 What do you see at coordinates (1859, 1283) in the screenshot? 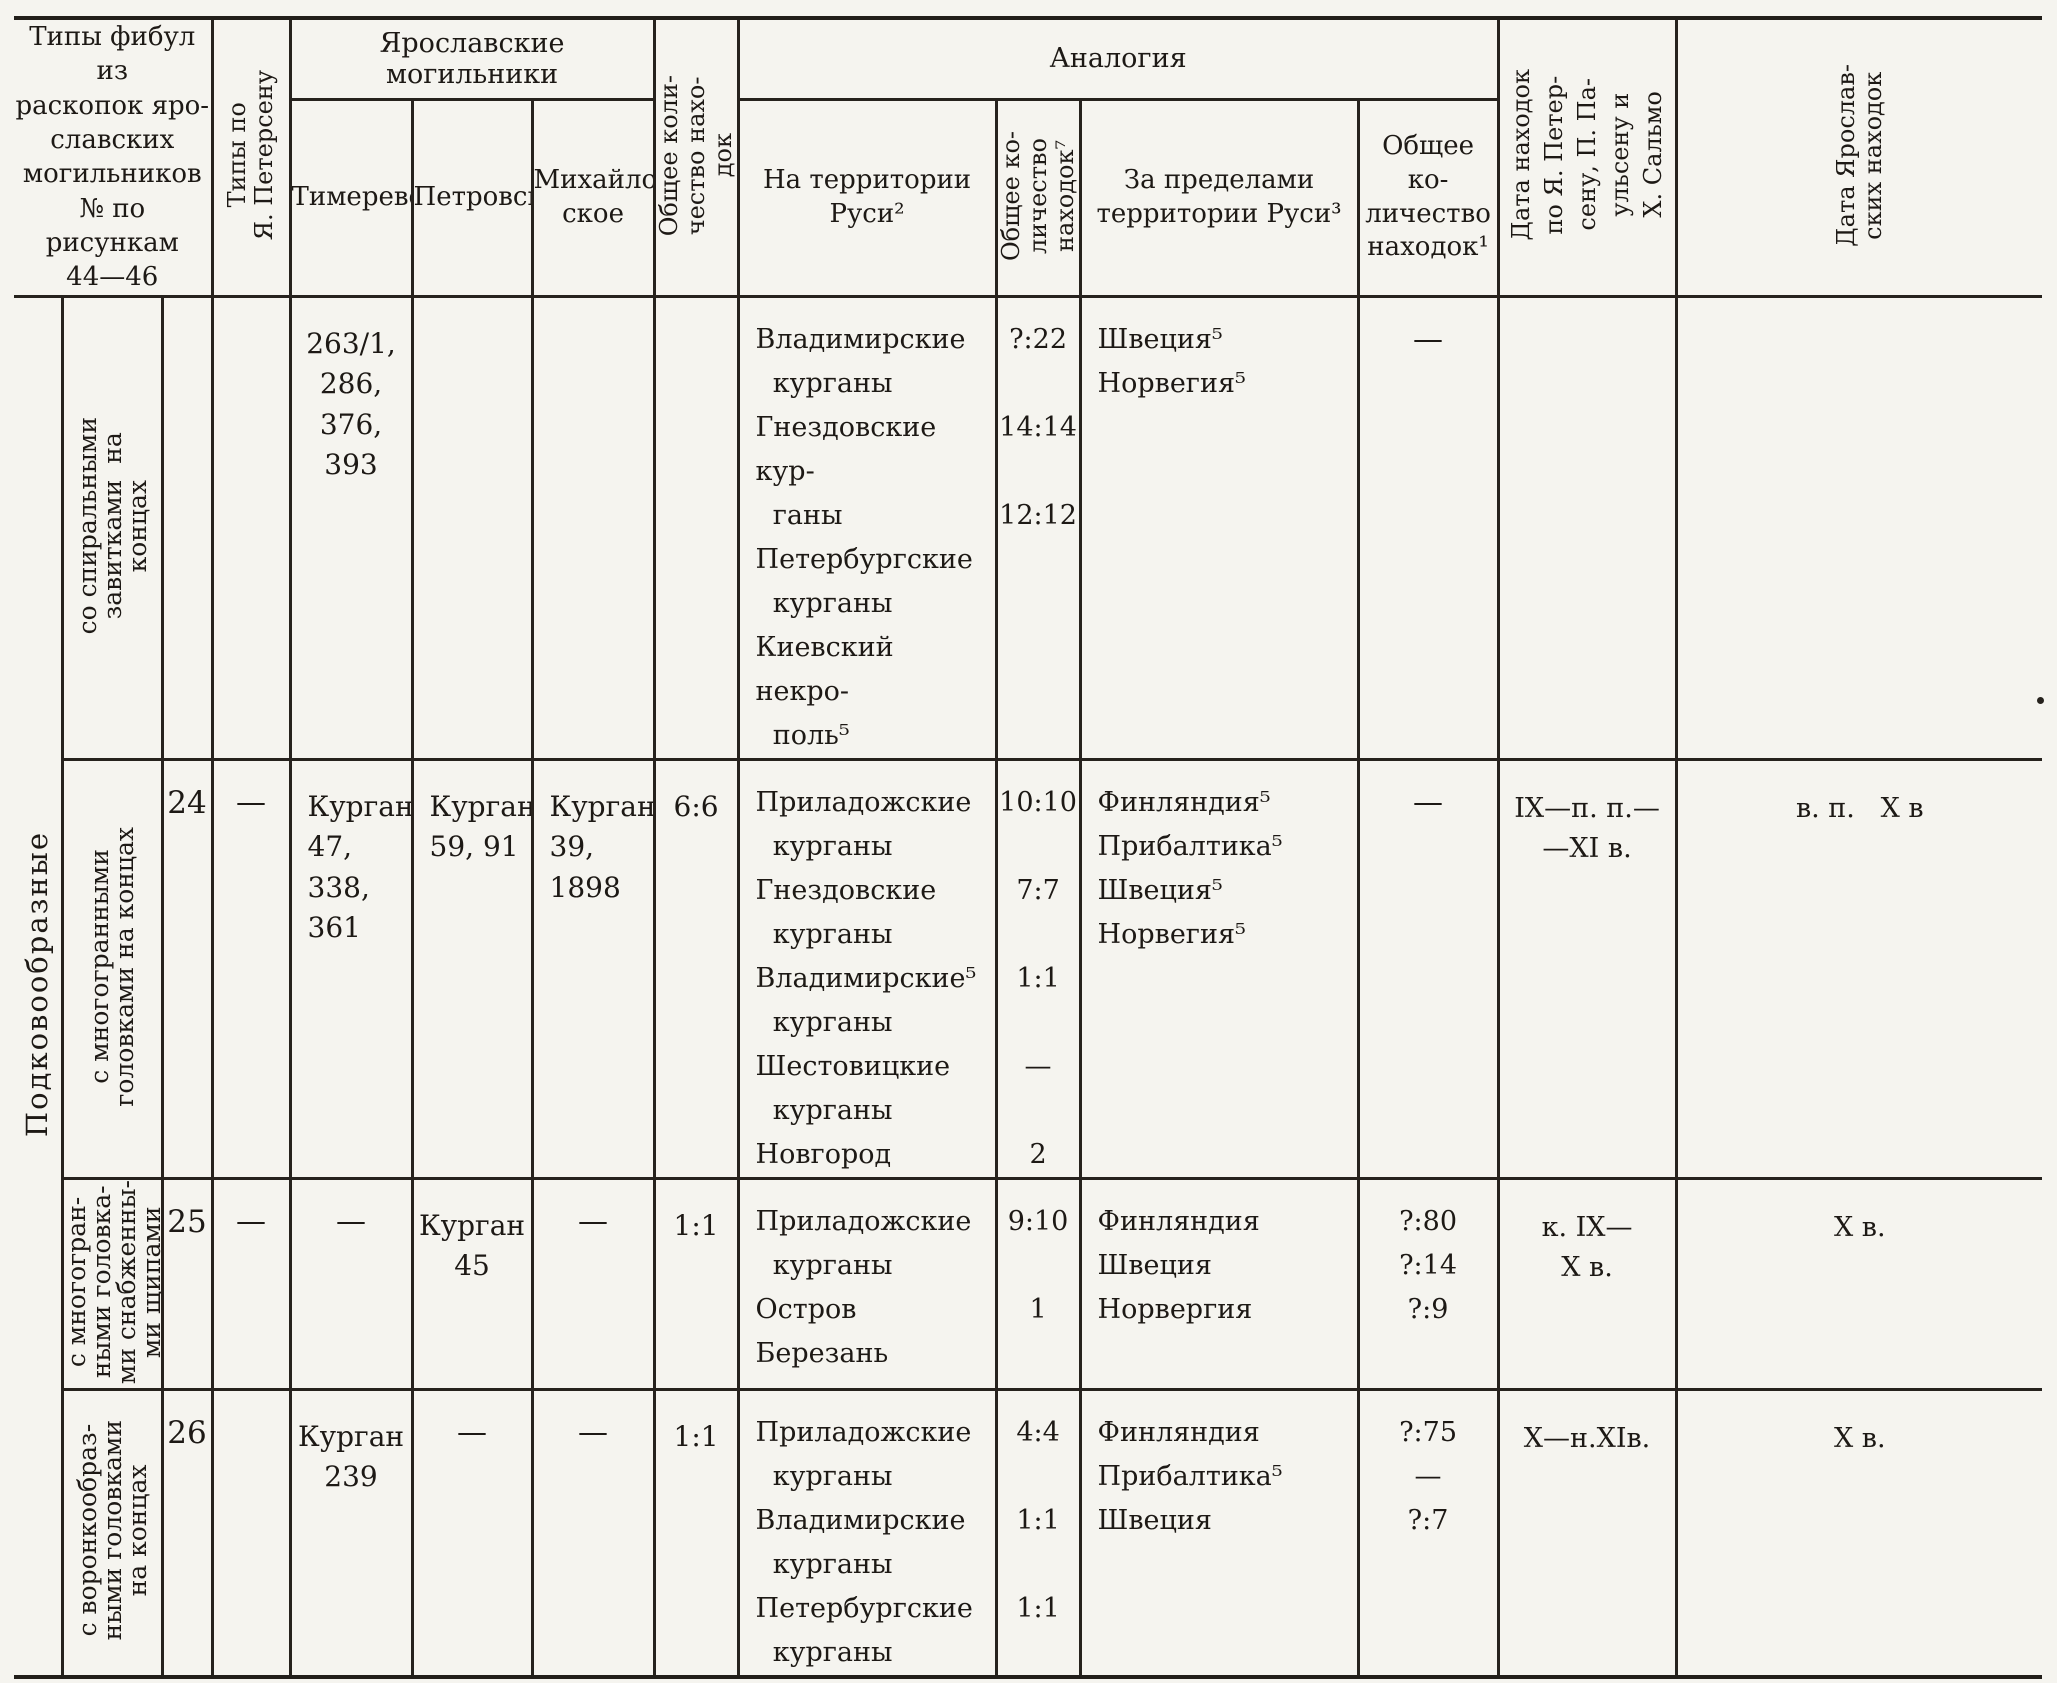
I see `row3-date-yaroslavl-cell: X в.` at bounding box center [1859, 1283].